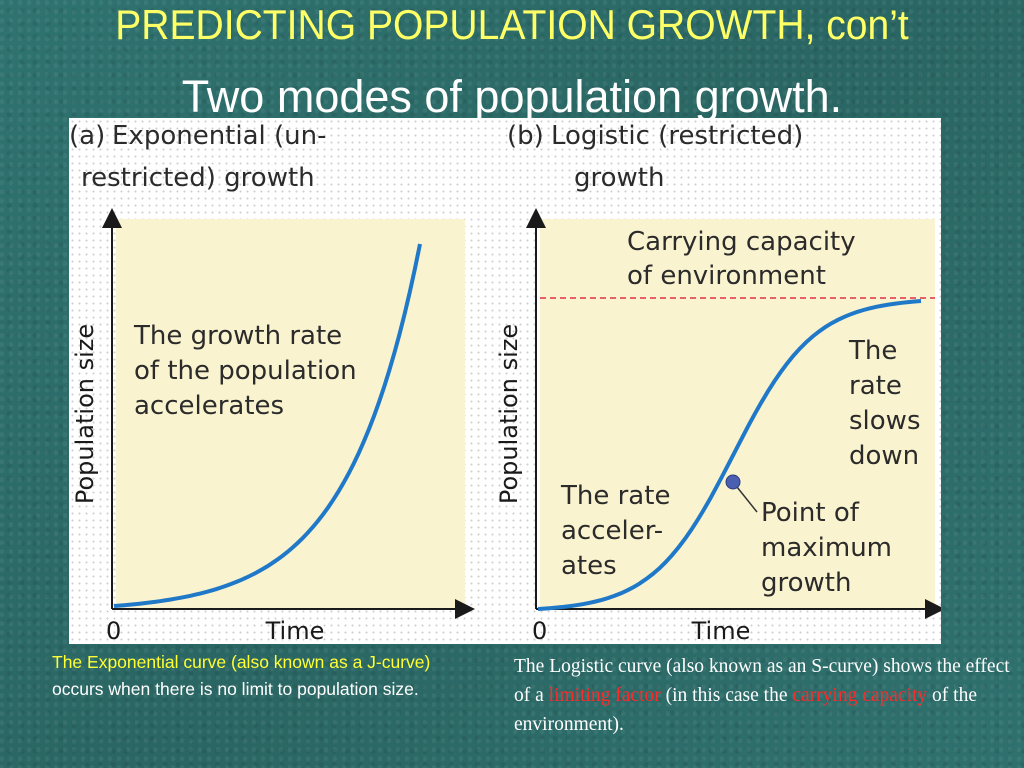 Image resolution: width=1024 pixels, height=768 pixels. What do you see at coordinates (87, 136) in the screenshot?
I see `panel-label-a: (a)` at bounding box center [87, 136].